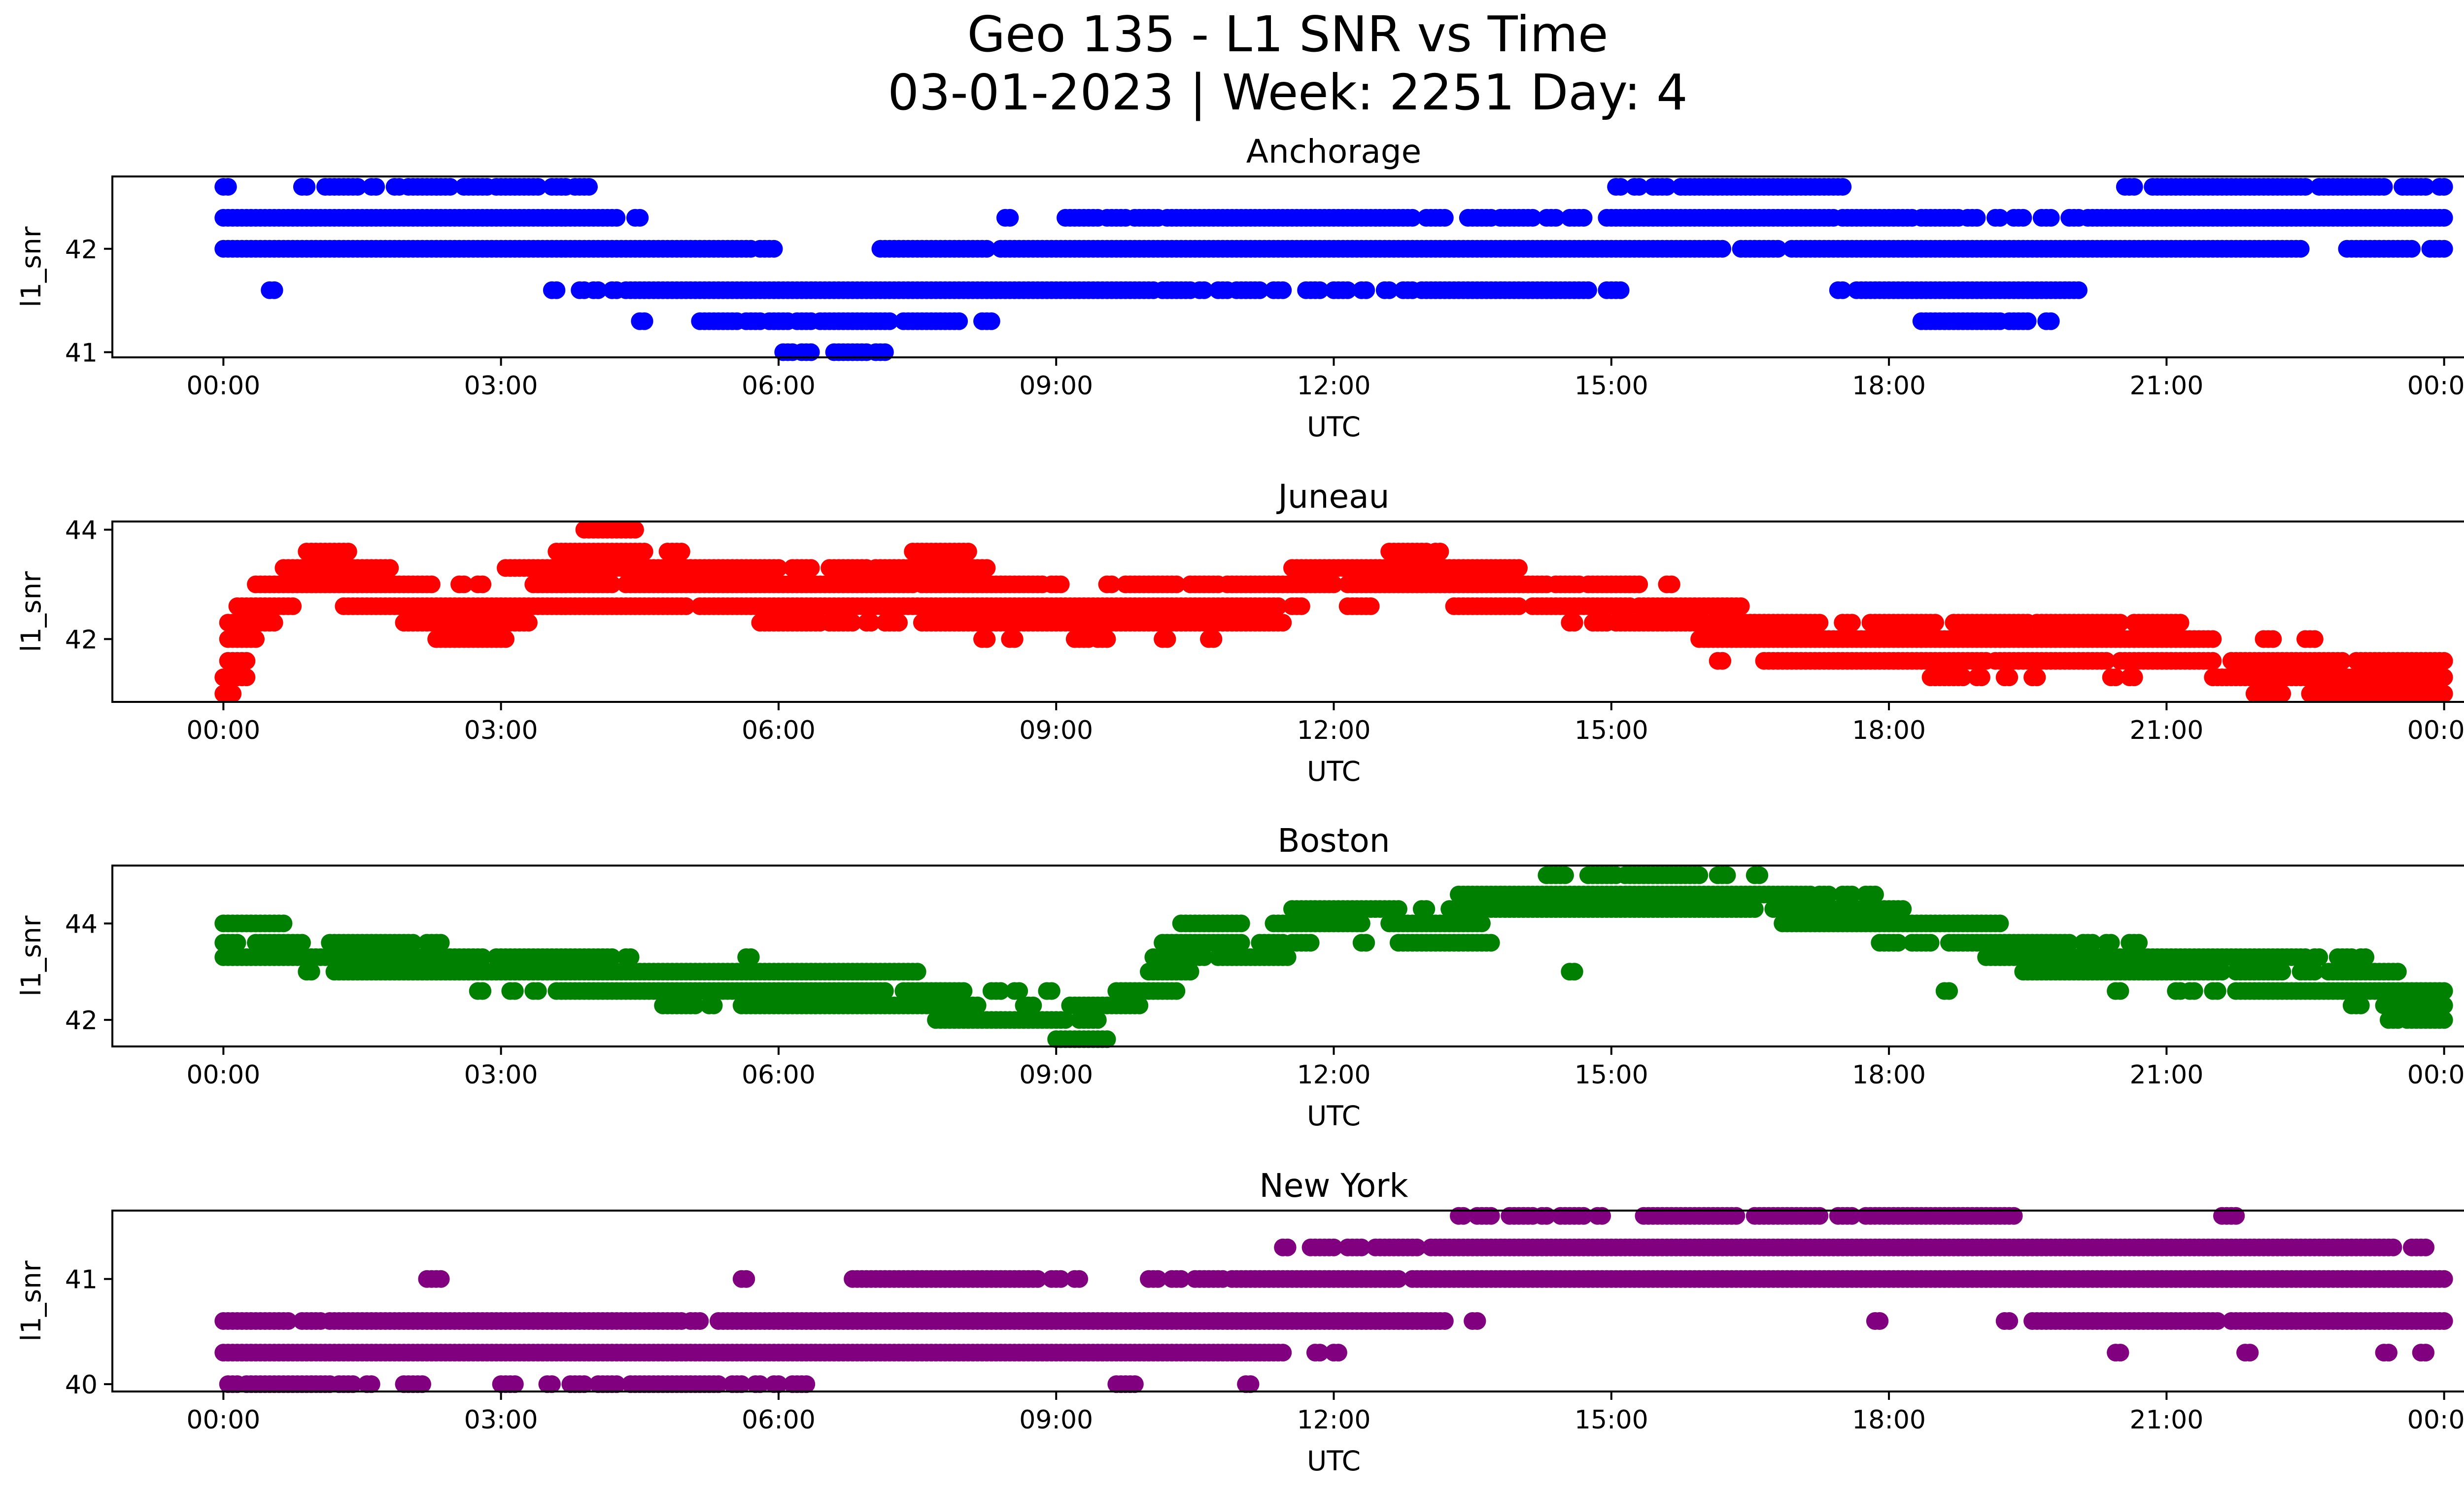 This screenshot has width=2464, height=1495. What do you see at coordinates (1333, 841) in the screenshot?
I see `panel-title: Boston` at bounding box center [1333, 841].